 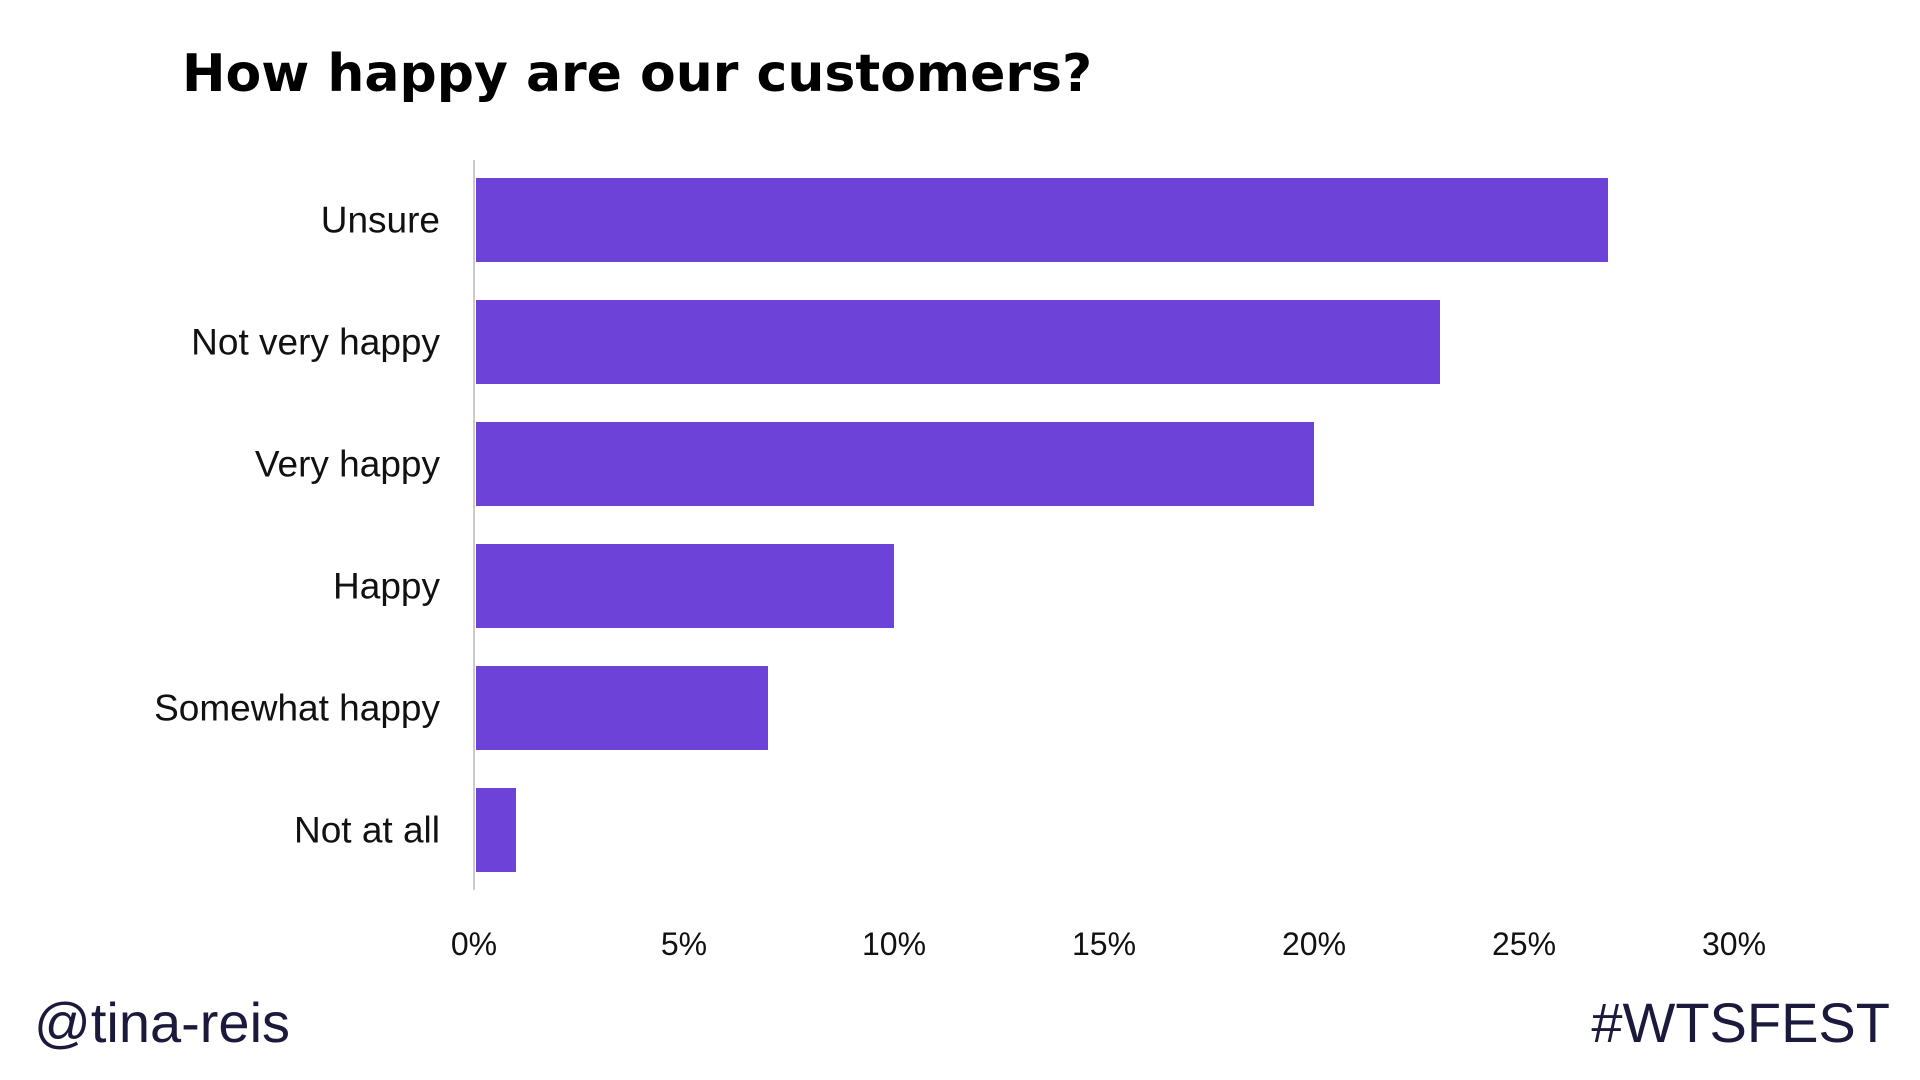 I want to click on x-tick-labels: 0% 5% 10% 15% 20% 25% 30%, so click(x=1108, y=944).